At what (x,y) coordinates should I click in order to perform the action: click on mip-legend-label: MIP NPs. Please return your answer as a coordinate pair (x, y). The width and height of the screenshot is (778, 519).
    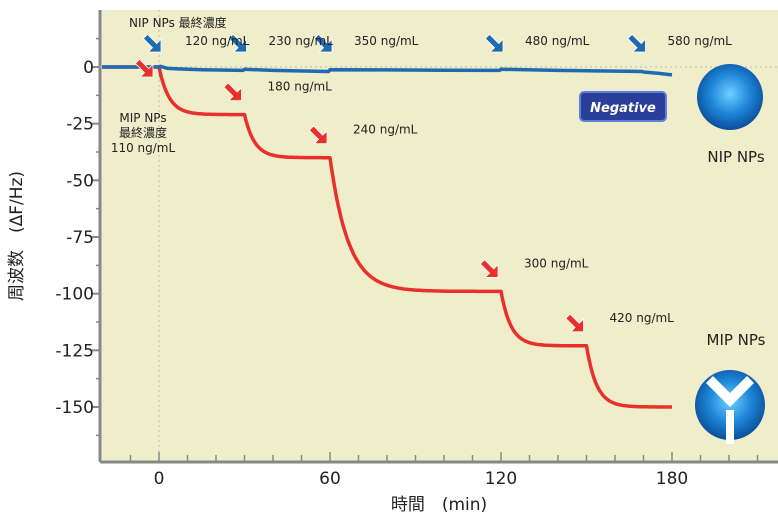
    Looking at the image, I should click on (736, 340).